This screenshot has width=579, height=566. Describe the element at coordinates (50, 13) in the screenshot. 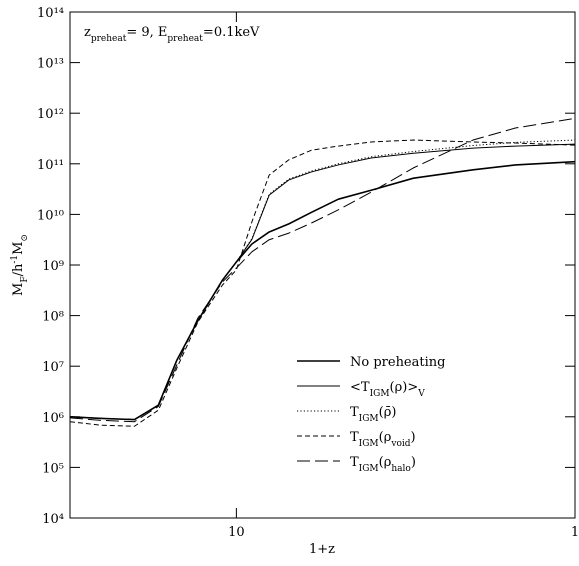

I see `y-tick-label: 10¹⁴` at that location.